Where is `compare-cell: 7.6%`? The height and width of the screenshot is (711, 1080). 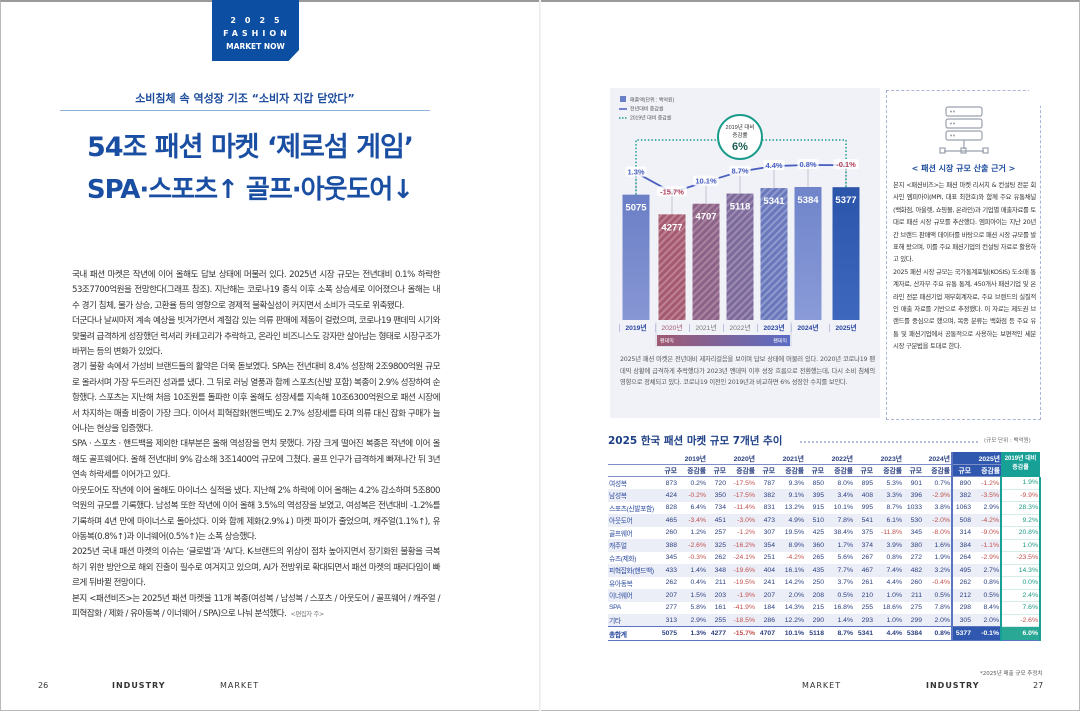
compare-cell: 7.6% is located at coordinates (1020, 608).